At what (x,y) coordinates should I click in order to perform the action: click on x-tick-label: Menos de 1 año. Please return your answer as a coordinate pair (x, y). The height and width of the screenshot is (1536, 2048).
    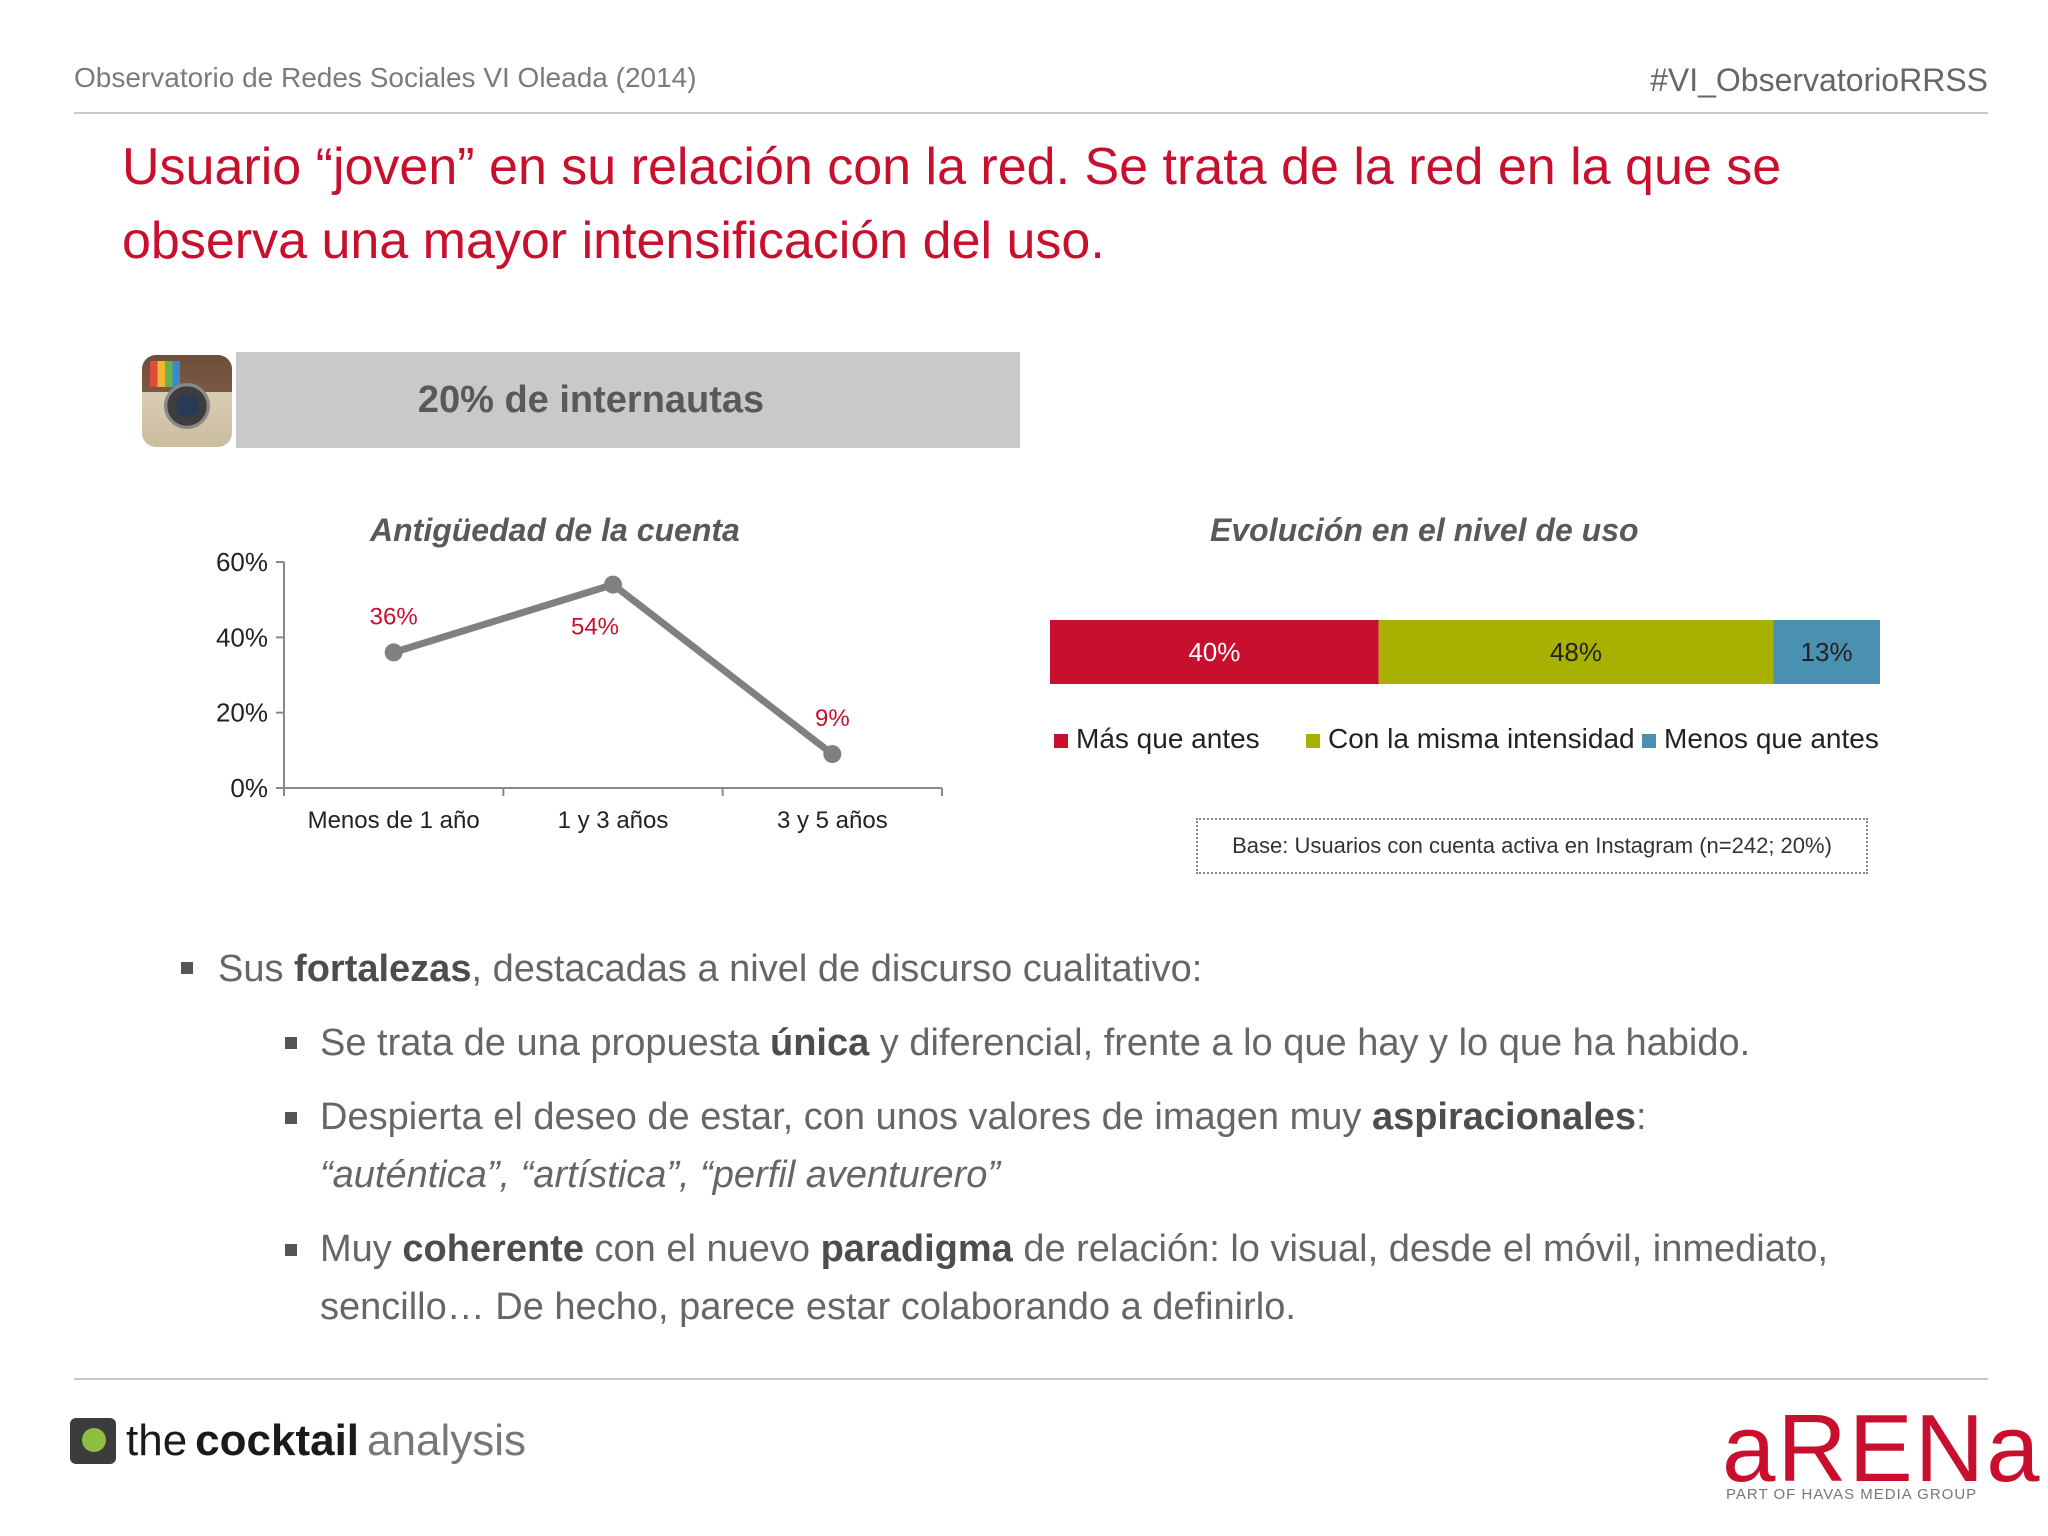
    Looking at the image, I should click on (394, 820).